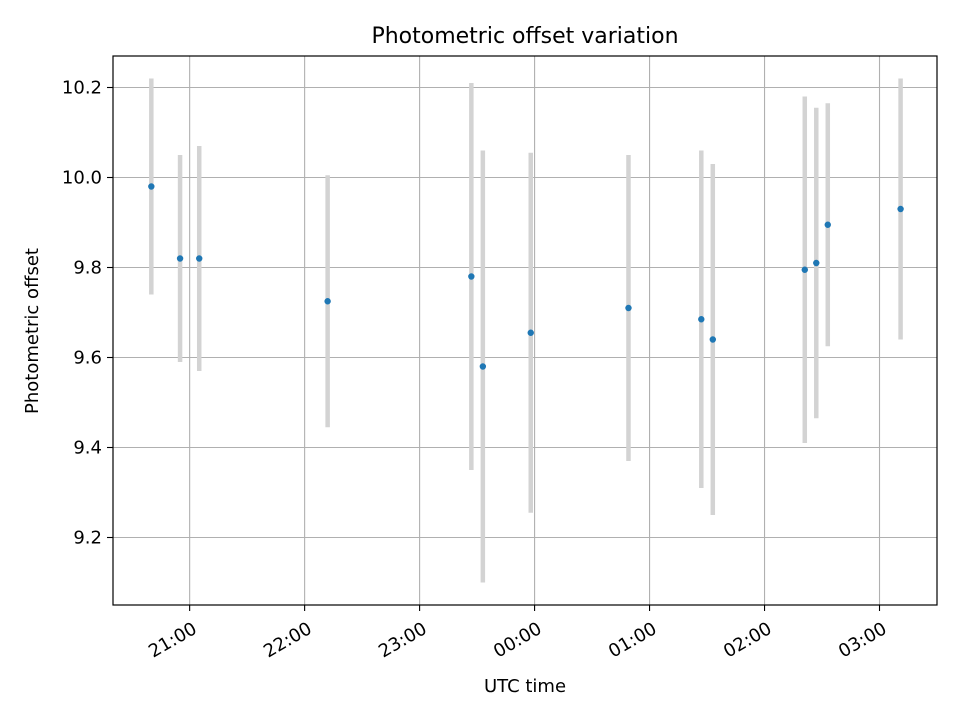 The height and width of the screenshot is (720, 960). What do you see at coordinates (524, 36) in the screenshot?
I see `chart-title: Photometric offset variation` at bounding box center [524, 36].